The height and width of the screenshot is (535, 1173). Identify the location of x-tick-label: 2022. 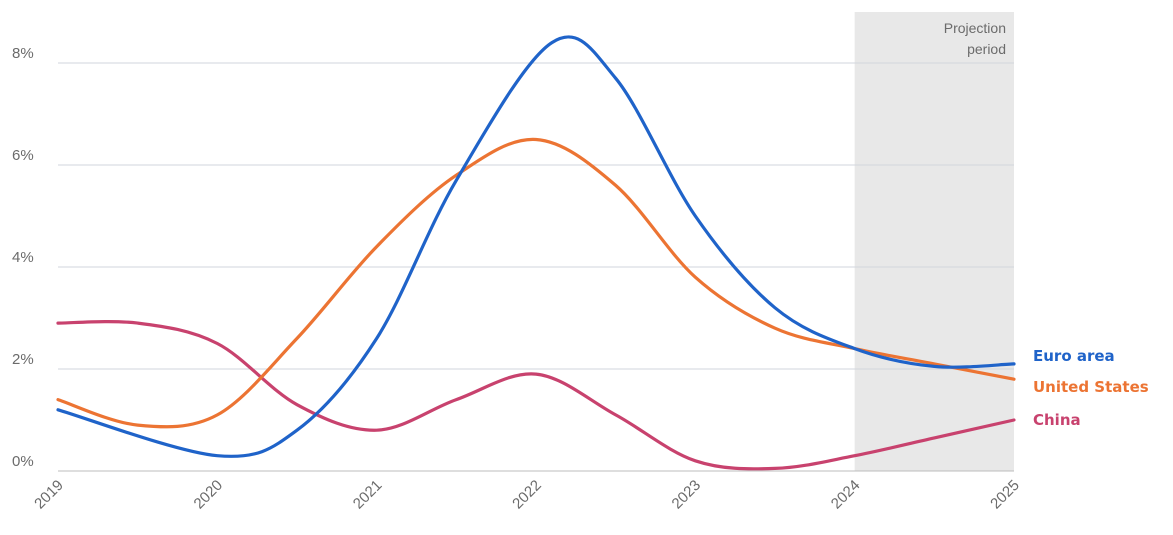
(527, 495).